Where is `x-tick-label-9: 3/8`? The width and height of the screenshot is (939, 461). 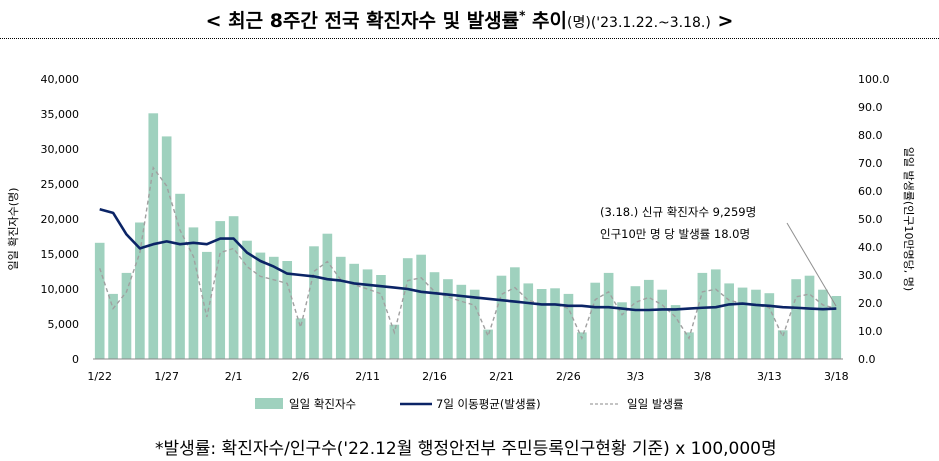
x-tick-label-9: 3/8 is located at coordinates (703, 376).